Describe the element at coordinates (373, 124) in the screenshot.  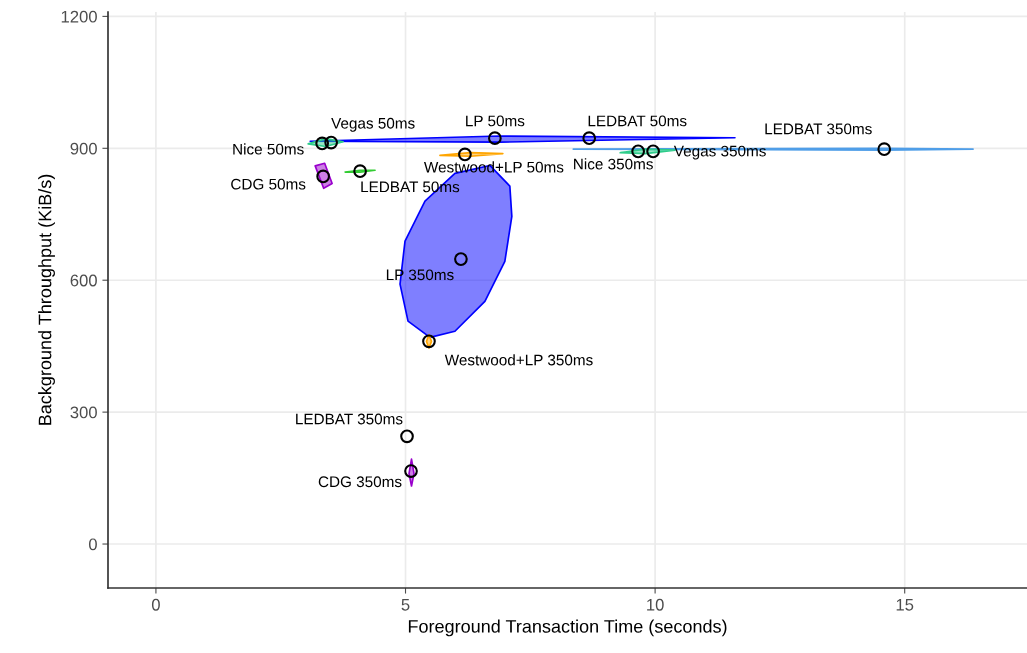
I see `annotation: Vegas 50ms` at that location.